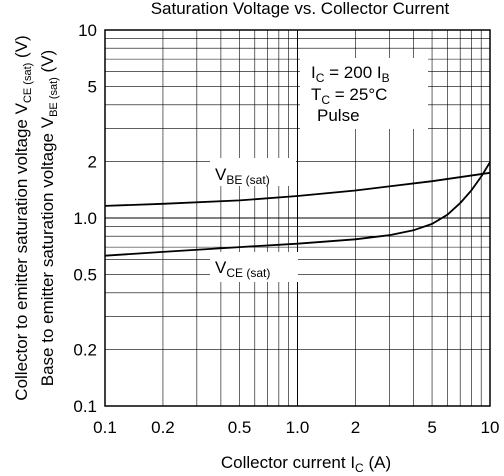 The height and width of the screenshot is (476, 504). Describe the element at coordinates (355, 427) in the screenshot. I see `x-tick-label: 2` at that location.